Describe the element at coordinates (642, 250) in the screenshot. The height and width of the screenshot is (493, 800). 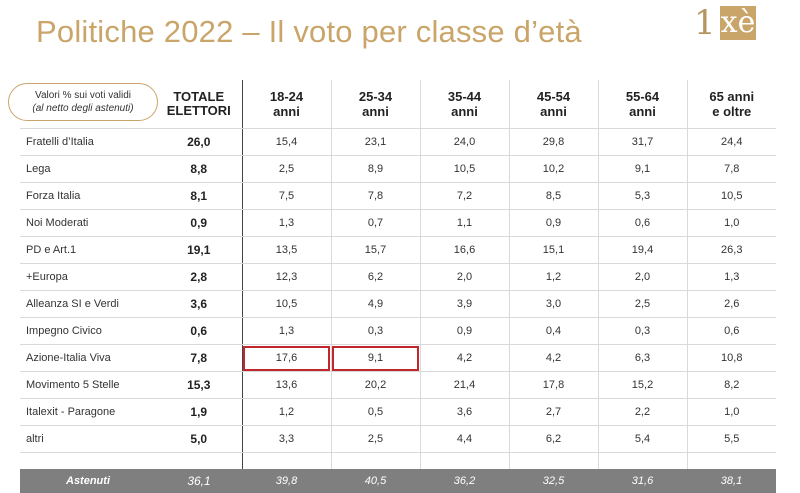
I see `age-value: 19,4` at that location.